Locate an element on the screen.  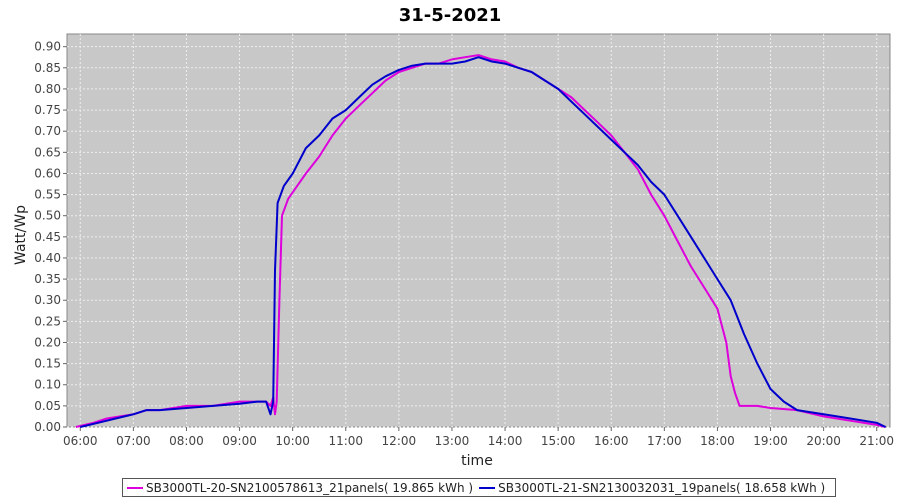
x-tick-label: 18:00 is located at coordinates (717, 441).